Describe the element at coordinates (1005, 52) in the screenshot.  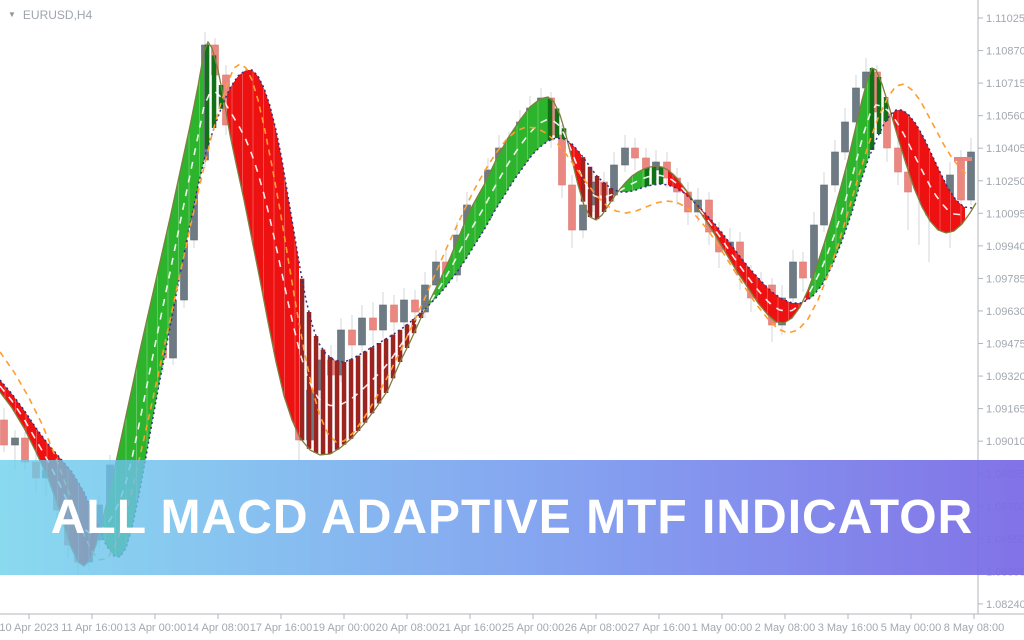
I see `svg-text: 1.10870` at that location.